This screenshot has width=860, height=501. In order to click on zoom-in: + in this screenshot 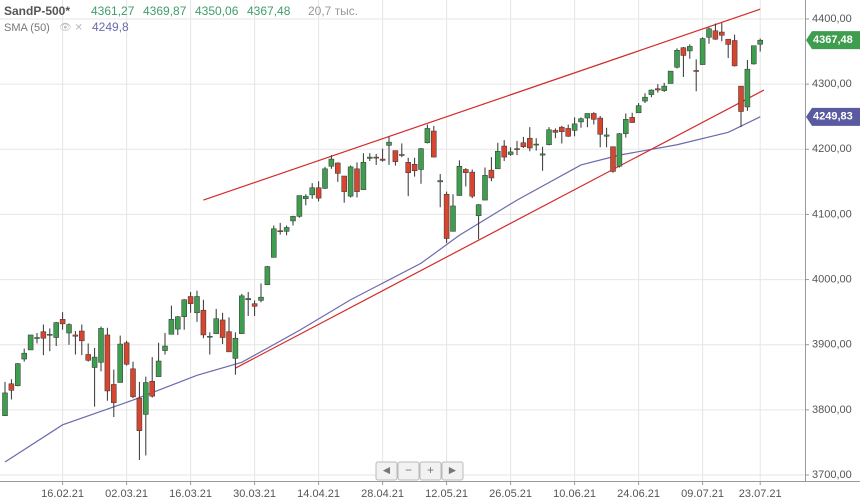, I will do `click(430, 471)`.